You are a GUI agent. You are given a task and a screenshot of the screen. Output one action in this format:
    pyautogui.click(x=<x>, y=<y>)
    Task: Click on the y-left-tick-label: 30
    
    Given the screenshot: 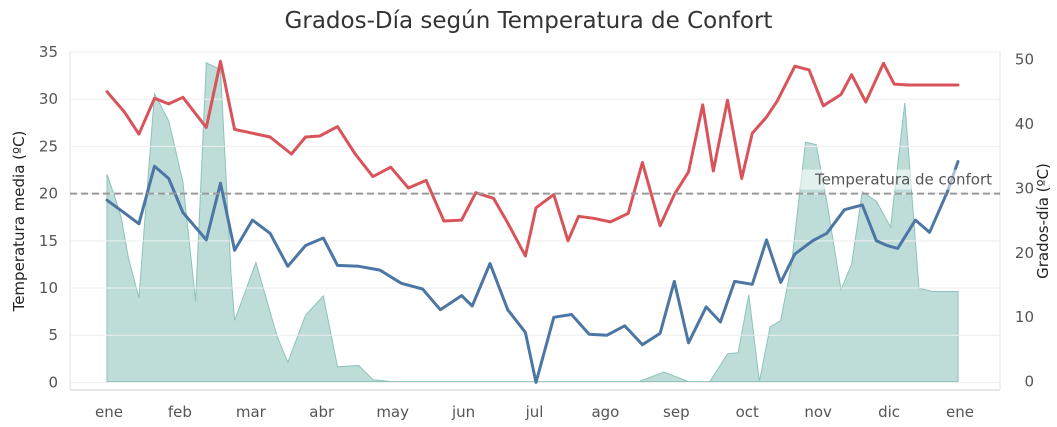 What is the action you would take?
    pyautogui.click(x=48, y=99)
    